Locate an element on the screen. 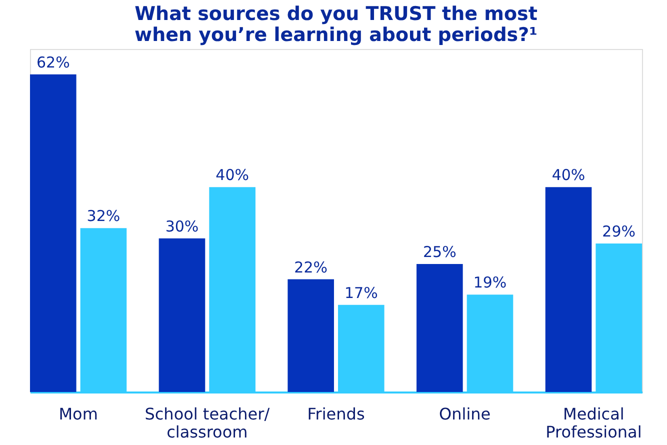 This screenshot has width=667, height=445. x-tick-label: Mom is located at coordinates (78, 414).